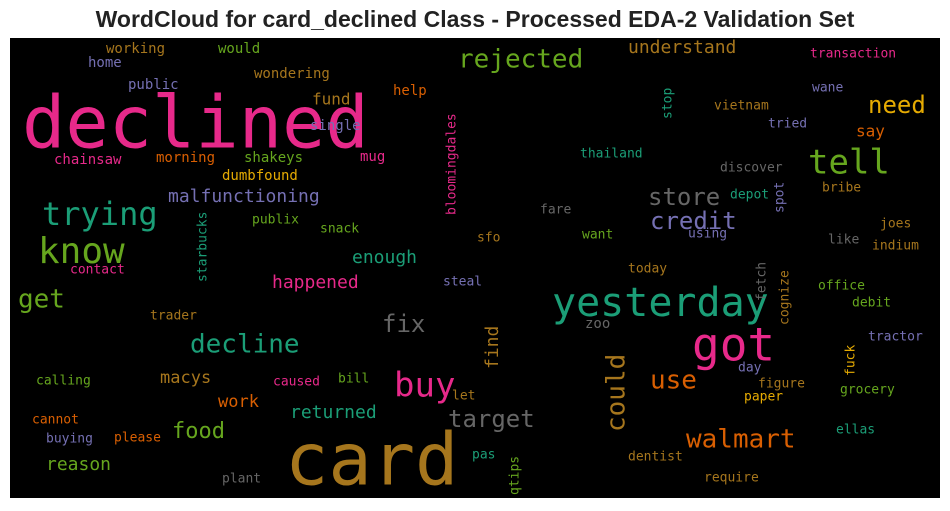 The width and height of the screenshot is (950, 511). I want to click on word: caused, so click(296, 382).